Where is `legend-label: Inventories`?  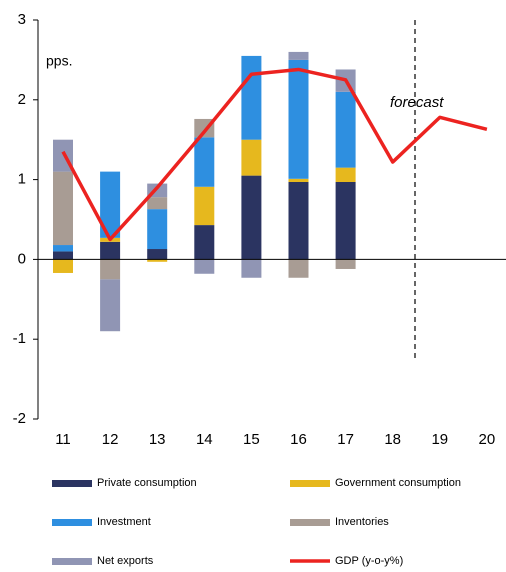 legend-label: Inventories is located at coordinates (362, 522).